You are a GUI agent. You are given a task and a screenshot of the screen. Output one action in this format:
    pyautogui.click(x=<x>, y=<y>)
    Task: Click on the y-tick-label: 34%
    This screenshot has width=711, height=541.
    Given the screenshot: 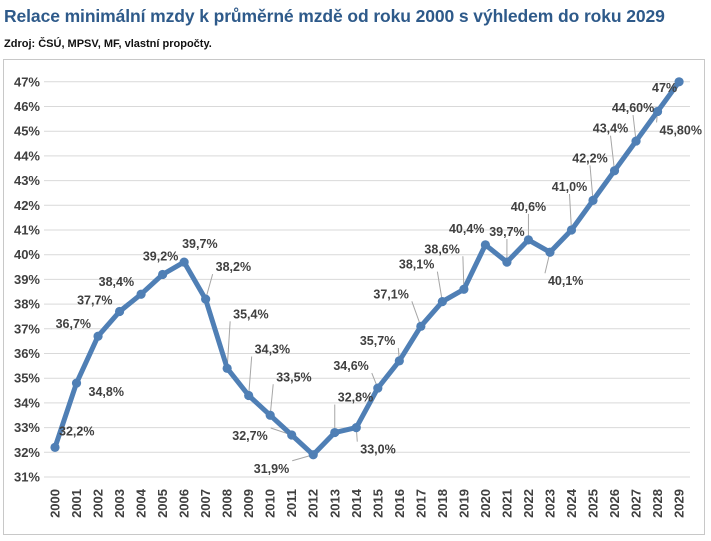 What is the action you would take?
    pyautogui.click(x=27, y=402)
    